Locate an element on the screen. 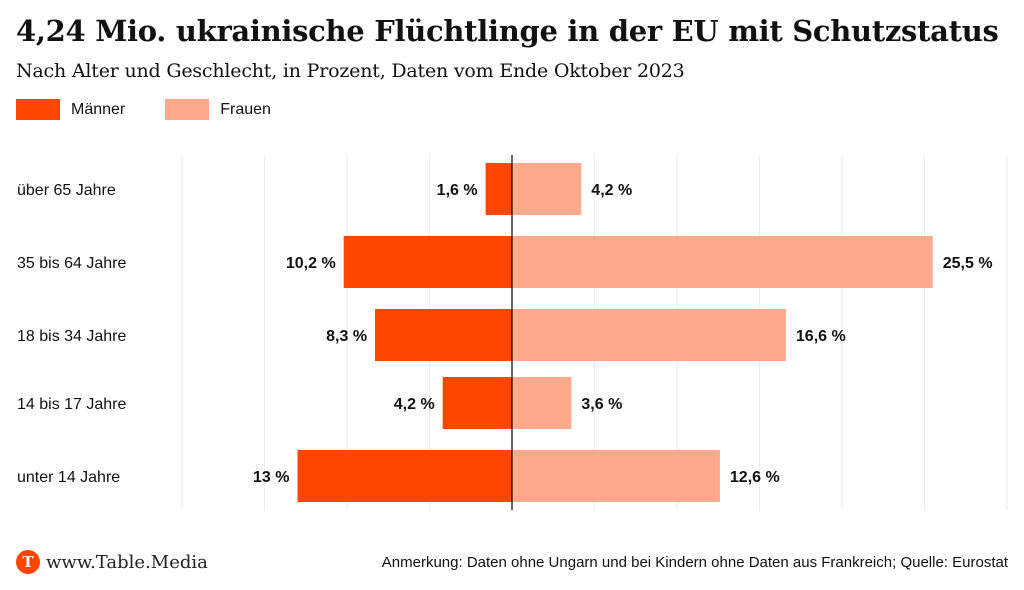 Image resolution: width=1024 pixels, height=590 pixels. legend-swatch-frauen is located at coordinates (187, 109).